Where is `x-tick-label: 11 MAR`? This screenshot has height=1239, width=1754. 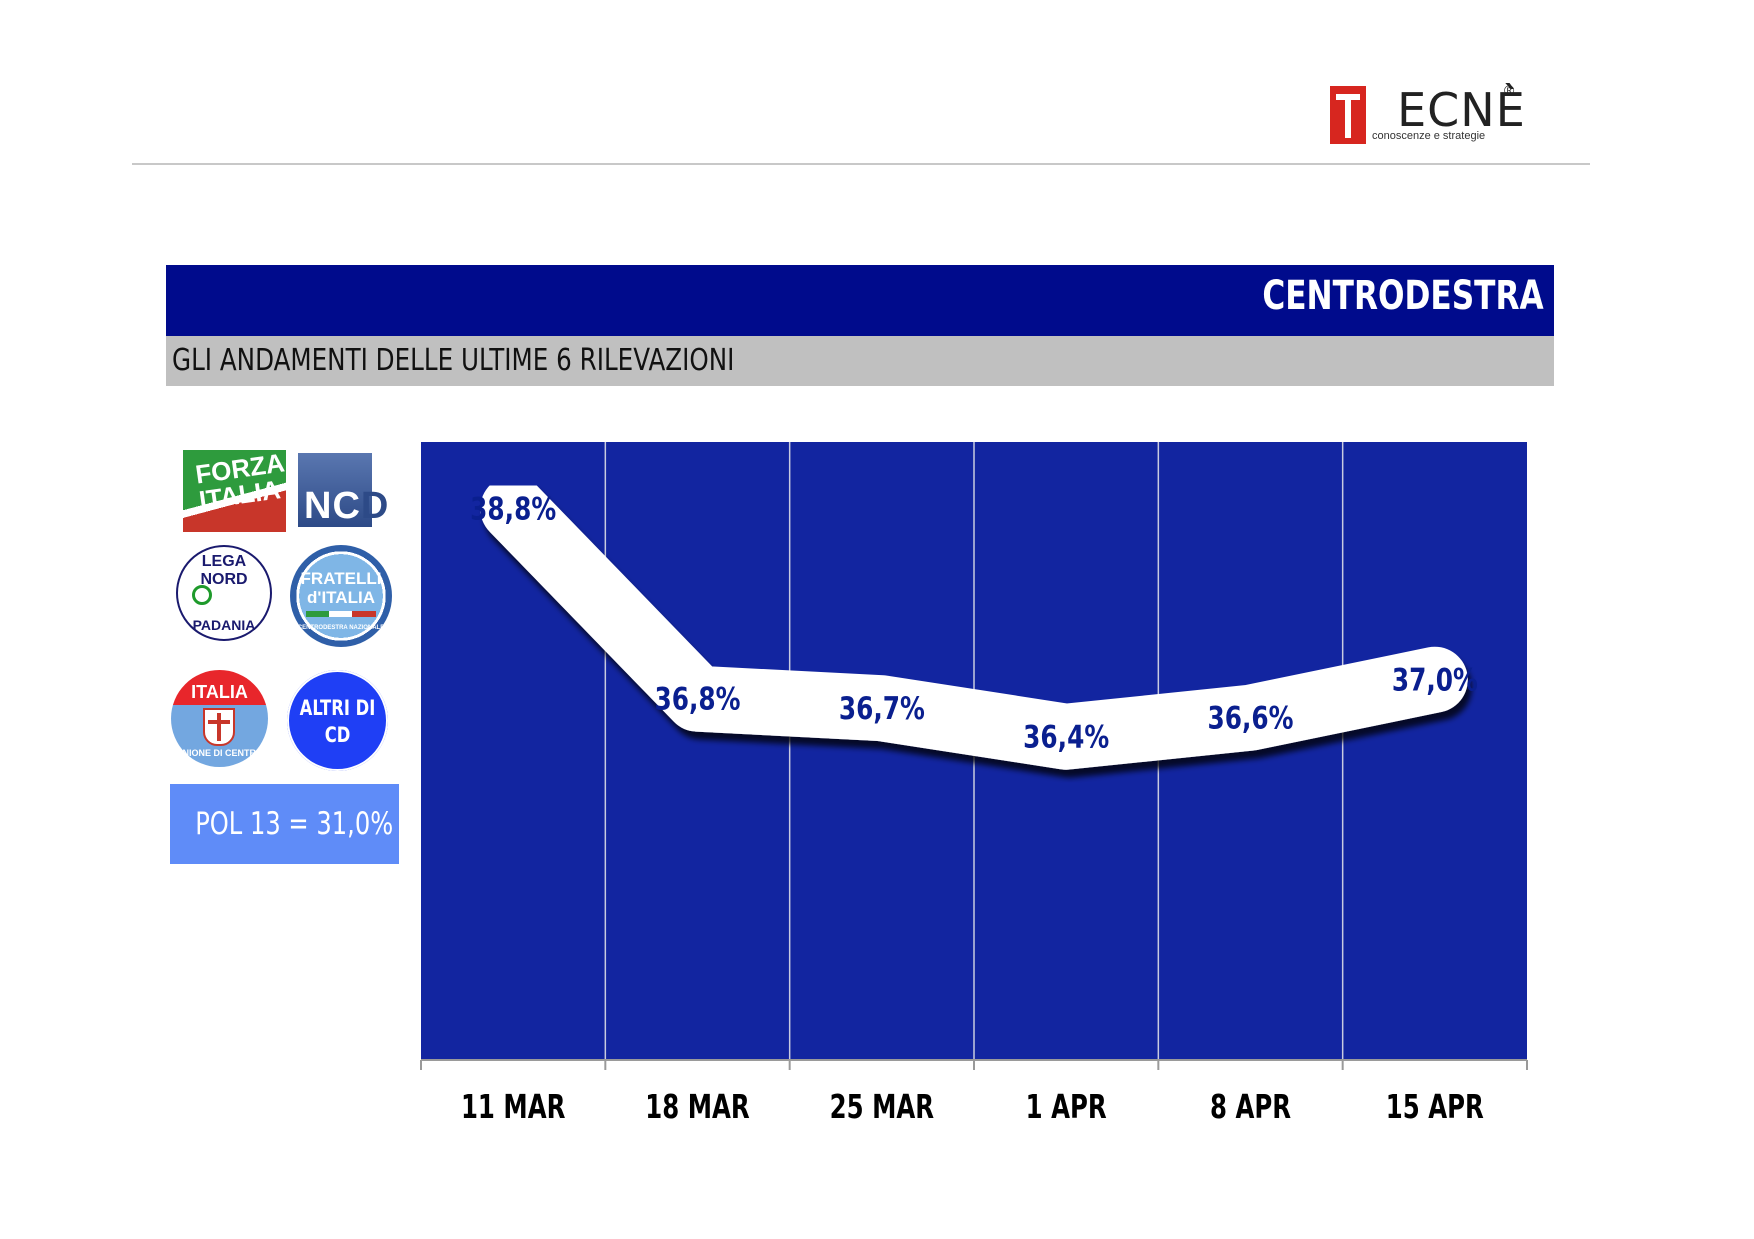
x-tick-label: 11 MAR is located at coordinates (513, 1106).